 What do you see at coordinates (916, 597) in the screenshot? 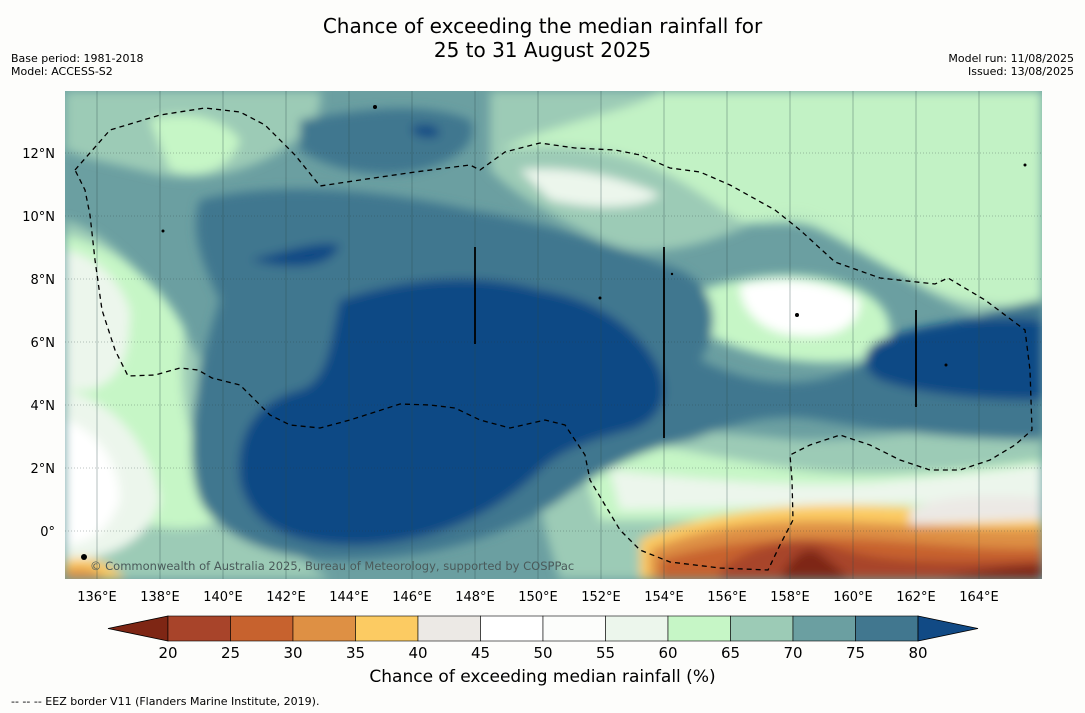
I see `lon-label: 162°E` at bounding box center [916, 597].